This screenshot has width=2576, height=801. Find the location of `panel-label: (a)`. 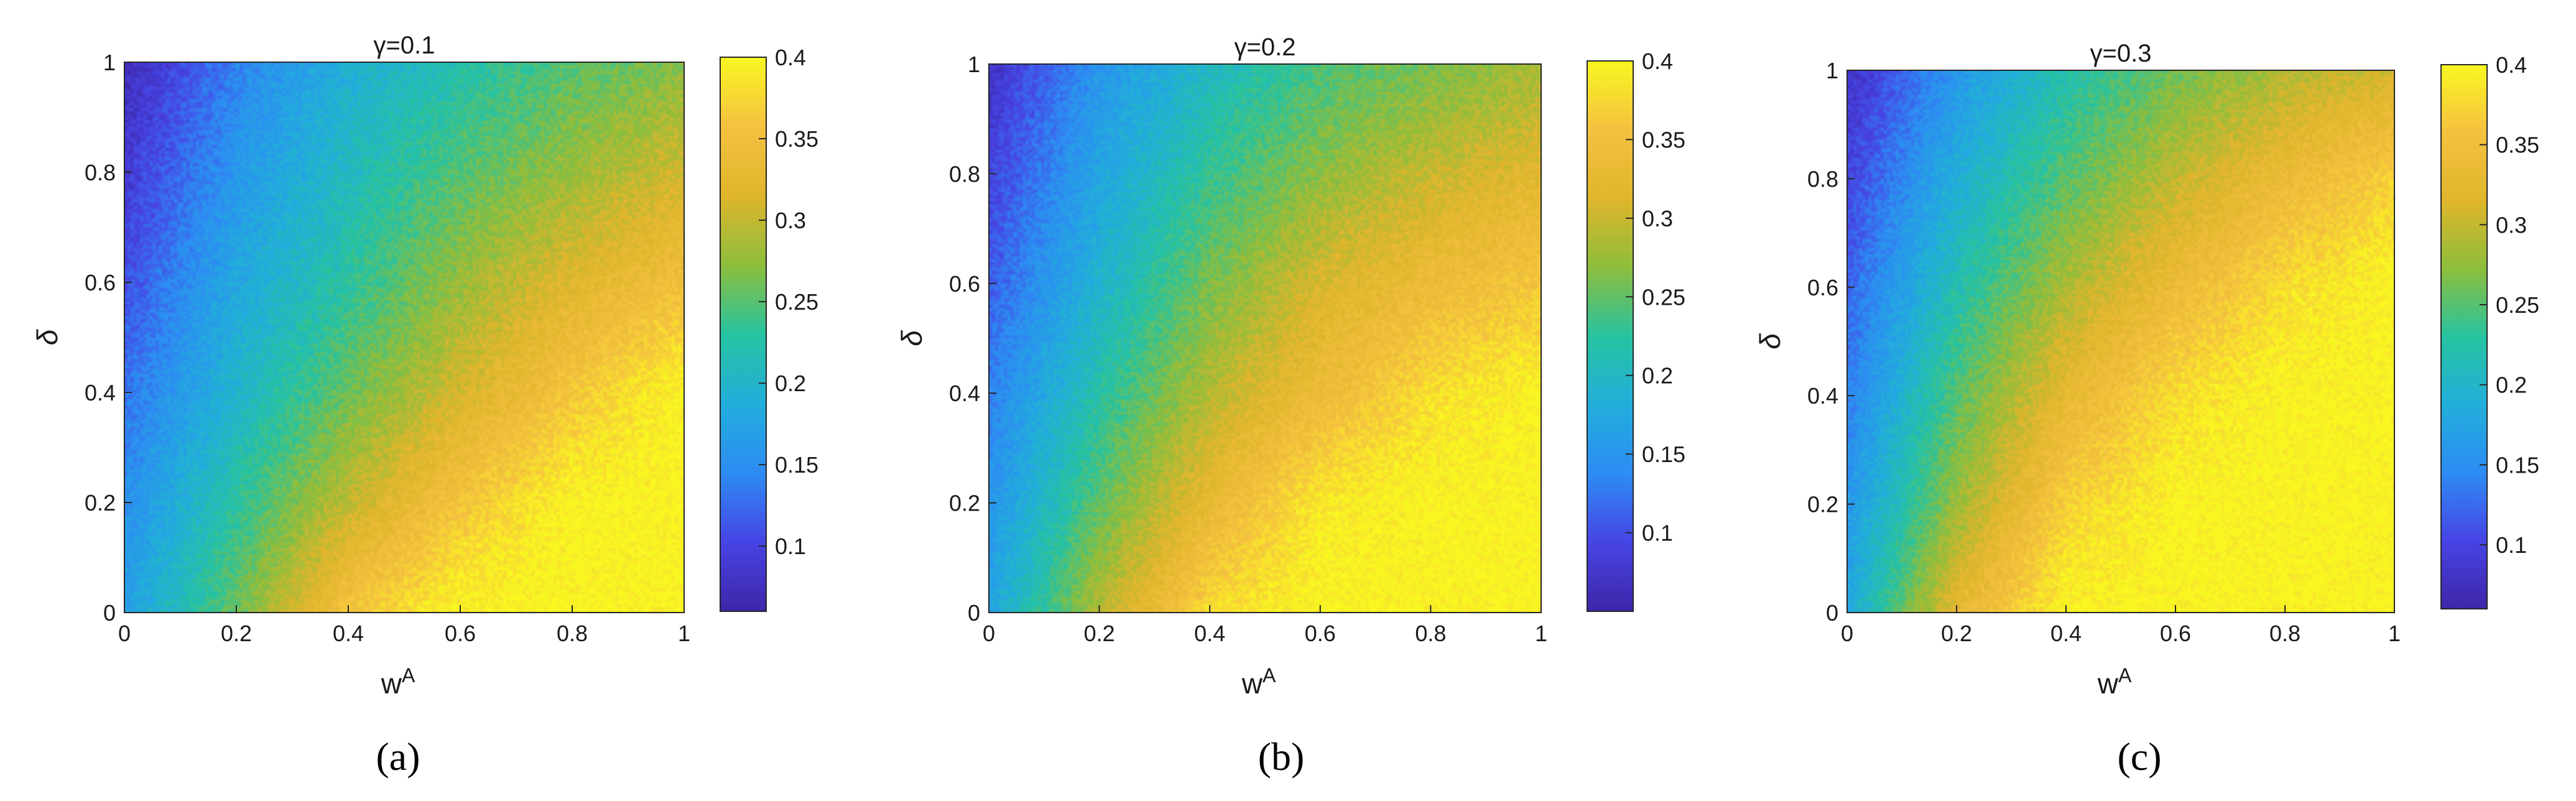

panel-label: (a) is located at coordinates (398, 756).